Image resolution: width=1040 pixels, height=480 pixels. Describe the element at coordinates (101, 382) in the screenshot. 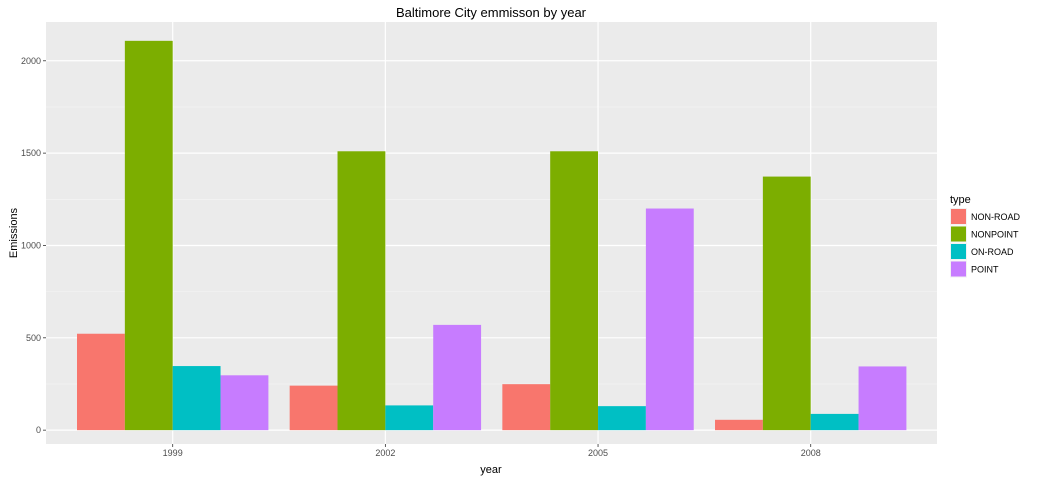

I see `bar-non-road-1999` at that location.